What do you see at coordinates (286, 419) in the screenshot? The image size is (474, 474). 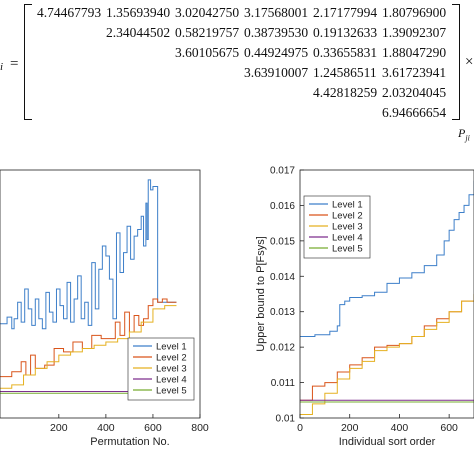 I see `y-tick-label: 0.01` at bounding box center [286, 419].